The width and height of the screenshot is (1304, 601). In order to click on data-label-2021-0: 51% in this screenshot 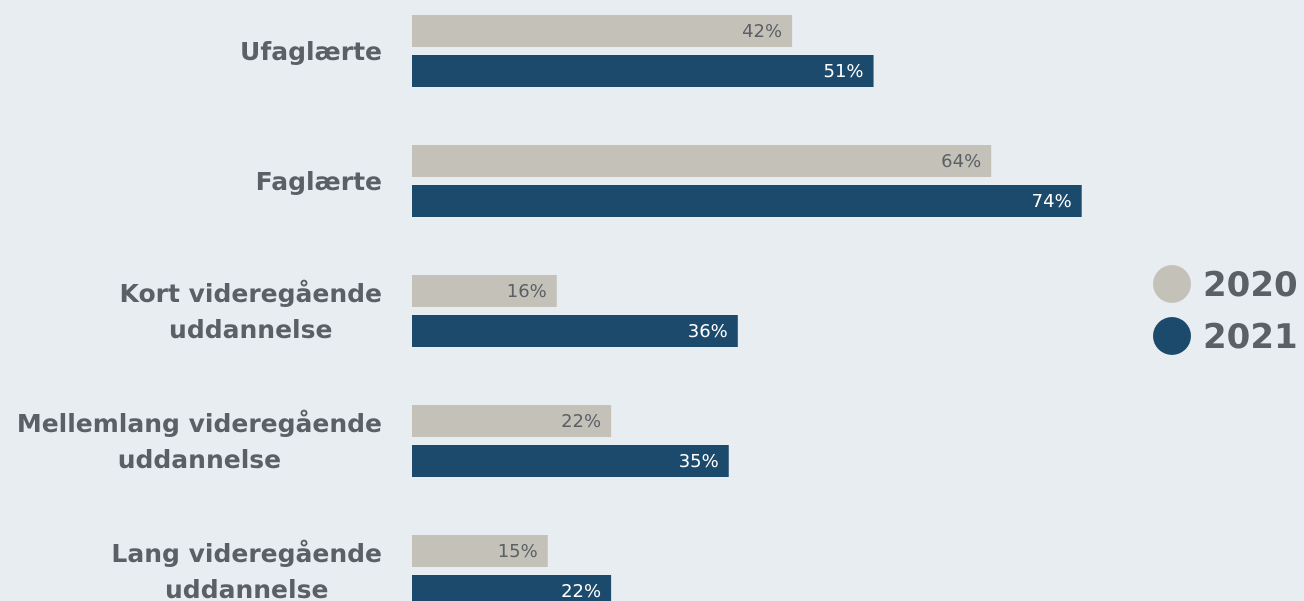, I will do `click(844, 71)`.